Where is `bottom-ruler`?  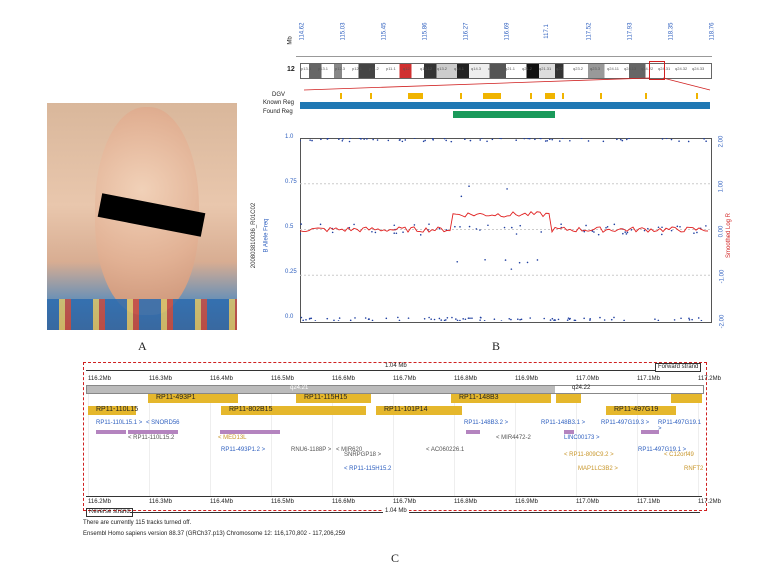
bottom-ruler is located at coordinates (394, 496).